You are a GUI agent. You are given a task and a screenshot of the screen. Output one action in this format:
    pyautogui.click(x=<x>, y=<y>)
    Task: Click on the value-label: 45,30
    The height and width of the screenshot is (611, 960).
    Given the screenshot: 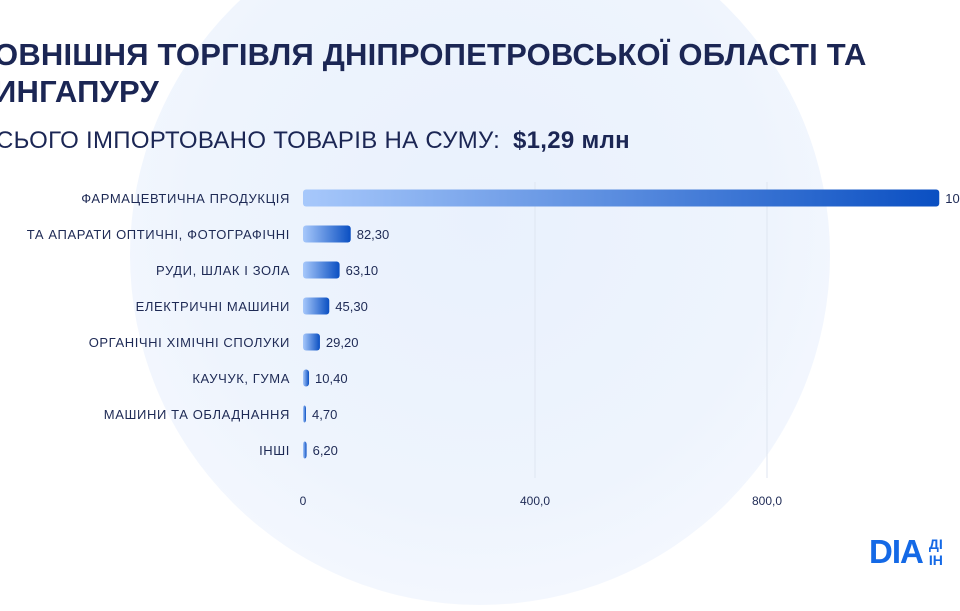 What is the action you would take?
    pyautogui.click(x=351, y=306)
    